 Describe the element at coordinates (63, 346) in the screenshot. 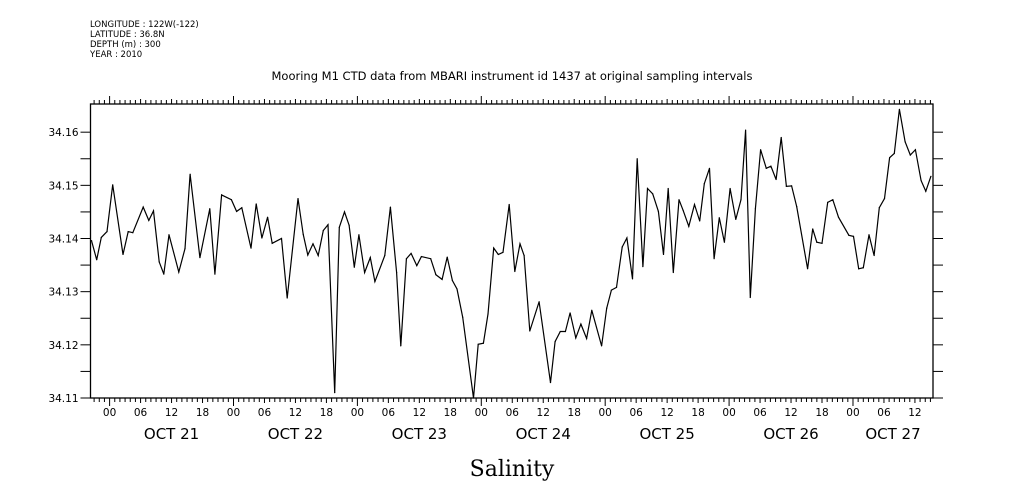

I see `y-tick-label: 34.12` at that location.